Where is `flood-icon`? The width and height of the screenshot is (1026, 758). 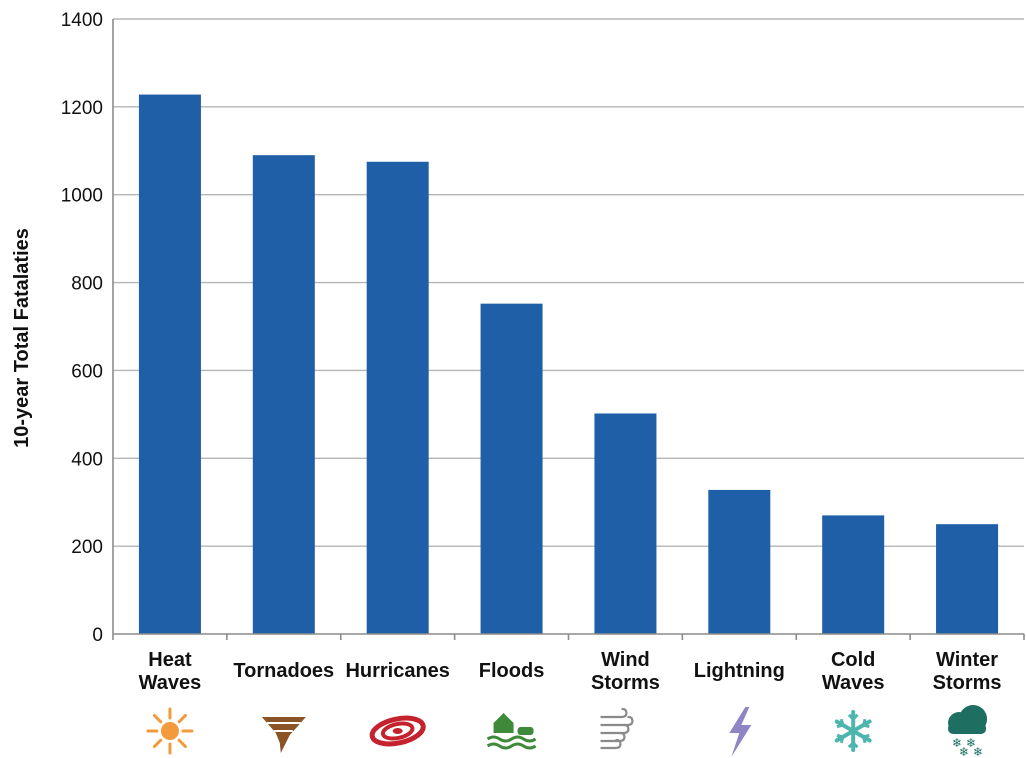 flood-icon is located at coordinates (511, 731).